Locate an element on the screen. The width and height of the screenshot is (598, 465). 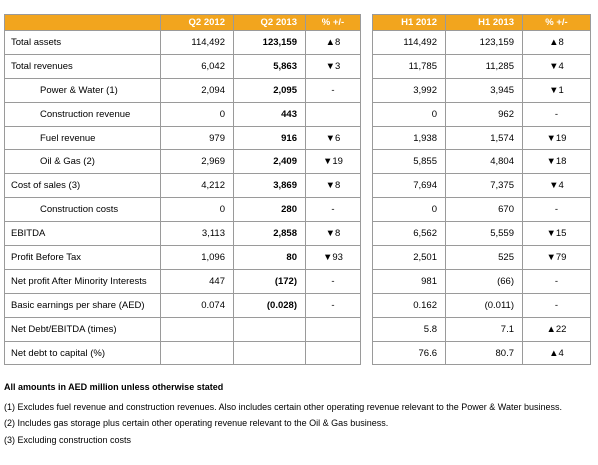
value-cell: (0.011) is located at coordinates (484, 305).